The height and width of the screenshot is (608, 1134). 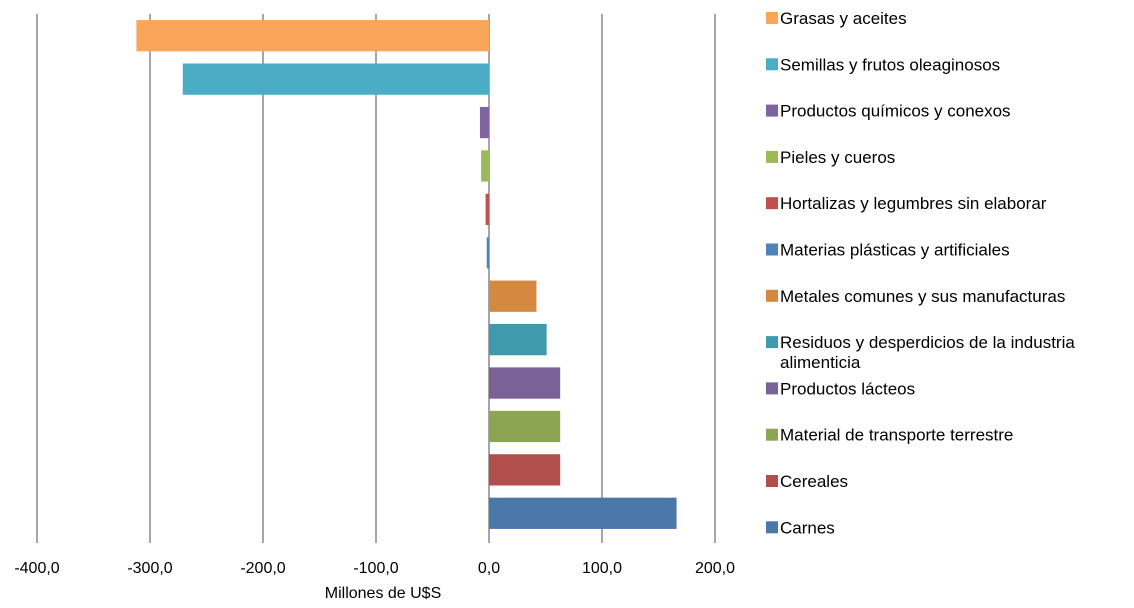 I want to click on legend-item-9: Material de transporte terrestre, so click(x=889, y=435).